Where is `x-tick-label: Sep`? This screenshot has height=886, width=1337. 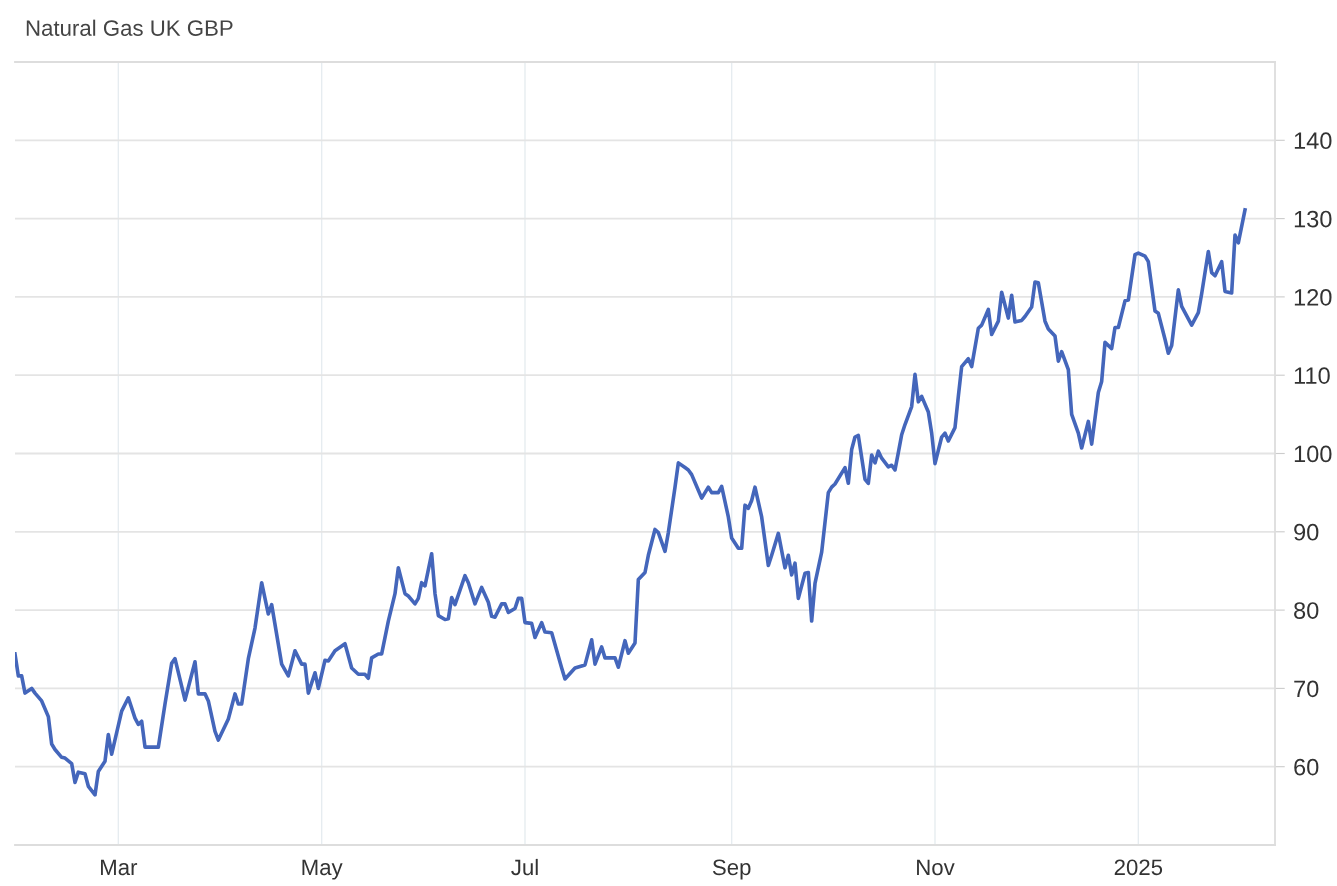 x-tick-label: Sep is located at coordinates (731, 869).